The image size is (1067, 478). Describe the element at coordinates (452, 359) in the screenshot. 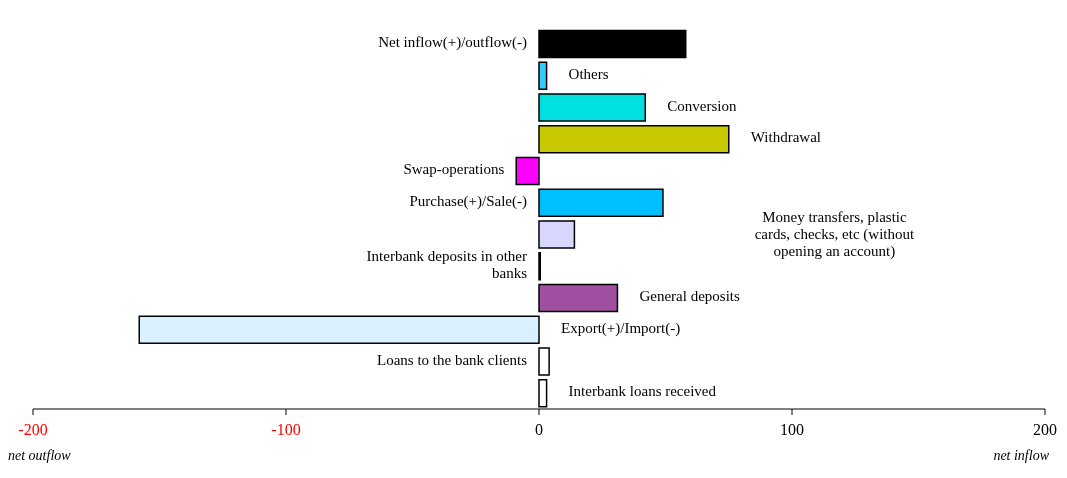

I see `y-tick-label: Loans to the bank clients` at that location.